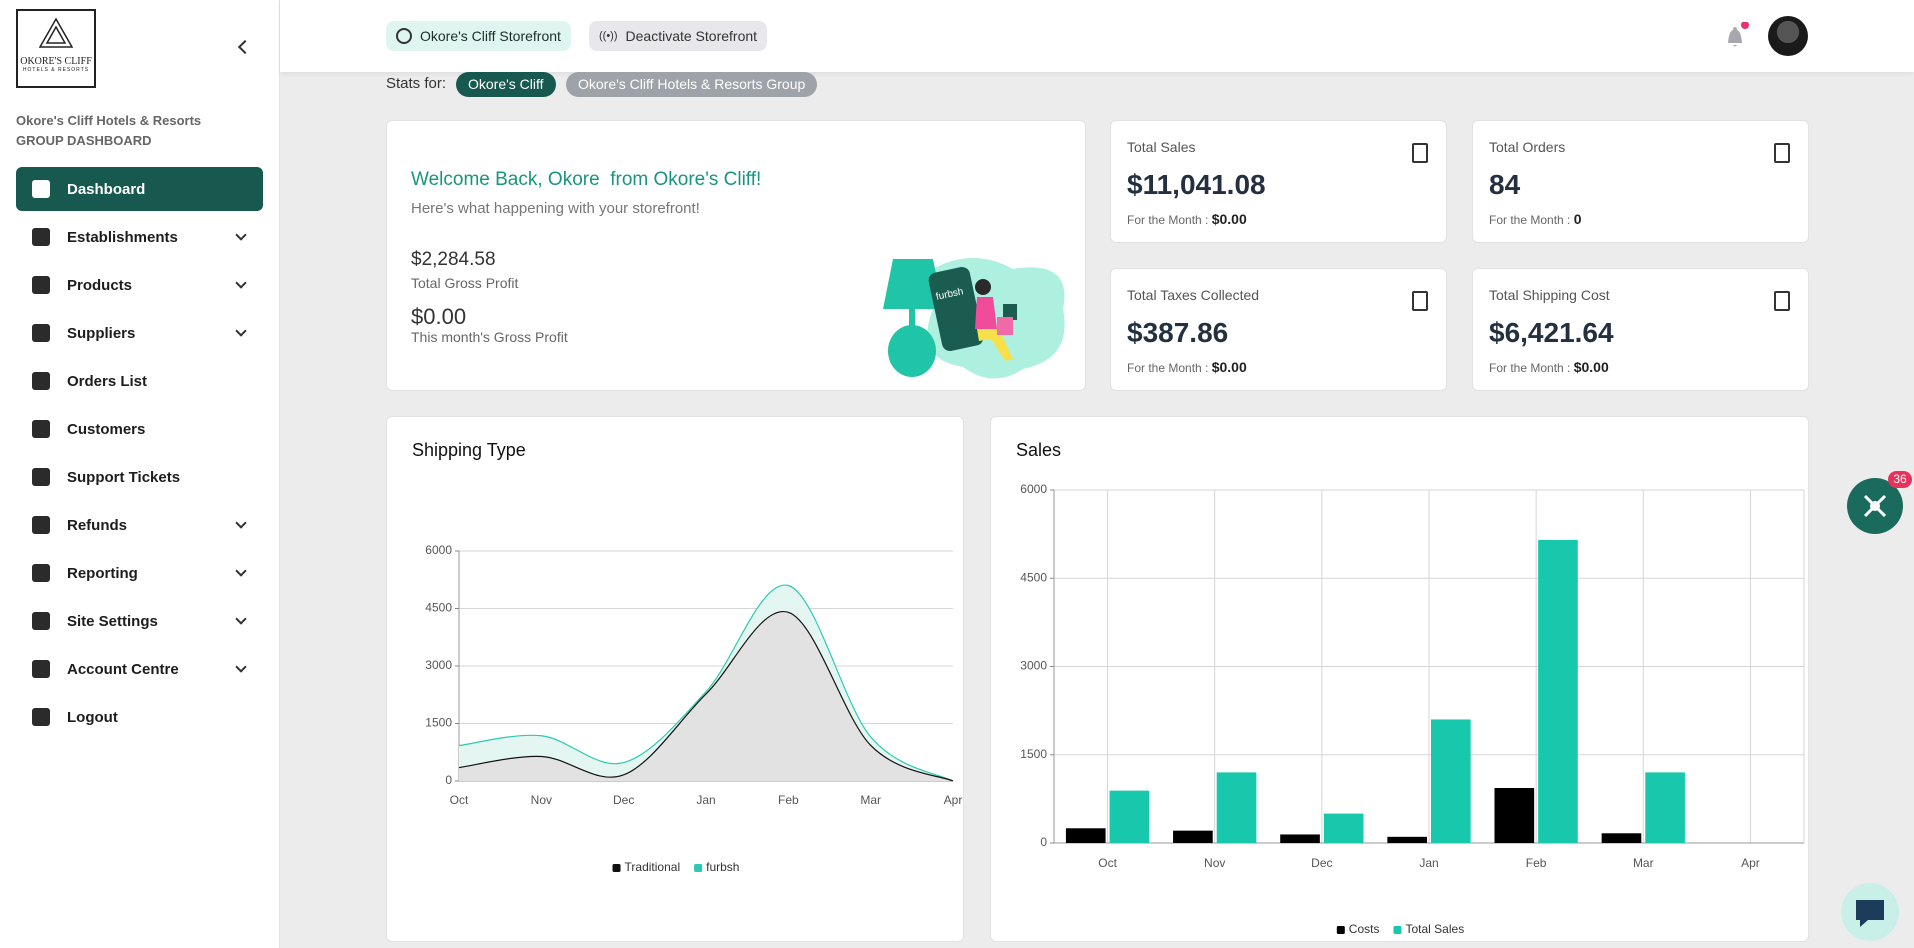  What do you see at coordinates (416, 83) in the screenshot?
I see `stats-for-label: Stats for:` at bounding box center [416, 83].